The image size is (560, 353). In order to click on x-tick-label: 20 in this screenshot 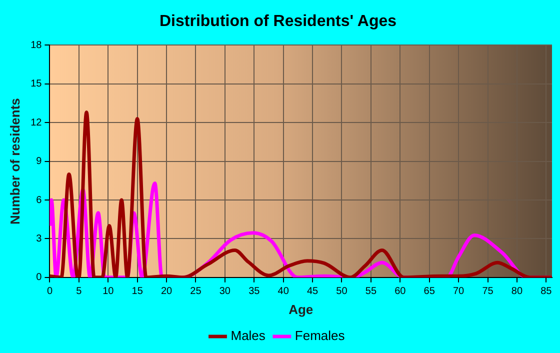, I will do `click(166, 292)`.